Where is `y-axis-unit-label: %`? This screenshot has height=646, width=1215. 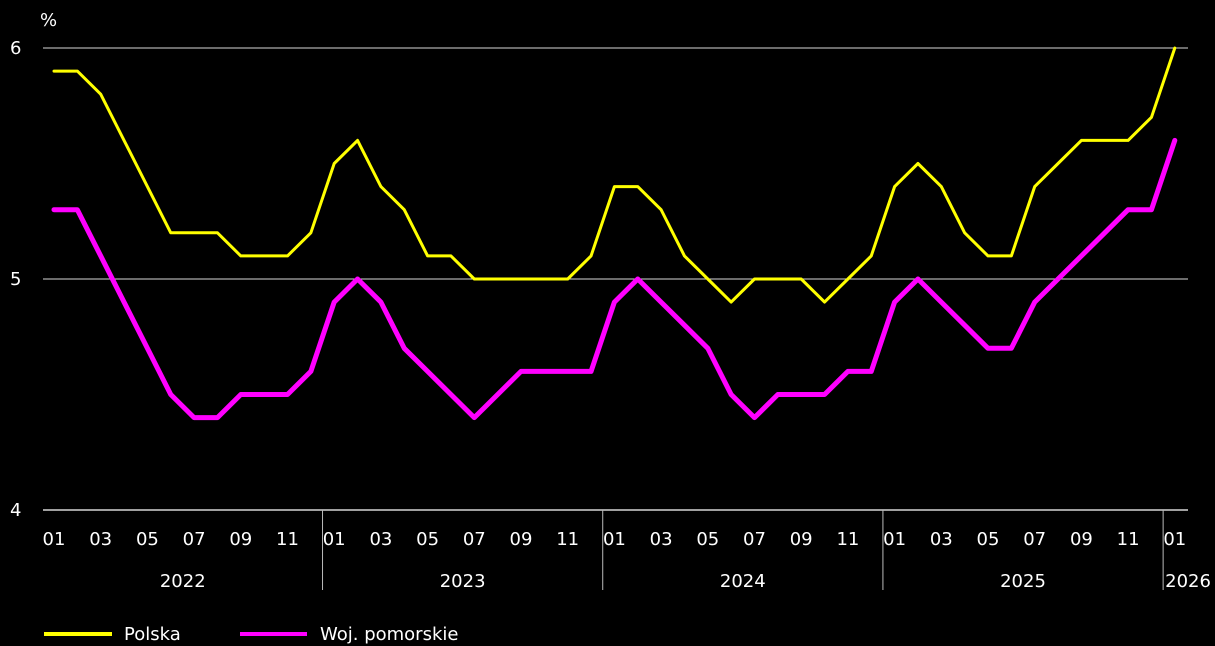 y-axis-unit-label: % is located at coordinates (48, 20).